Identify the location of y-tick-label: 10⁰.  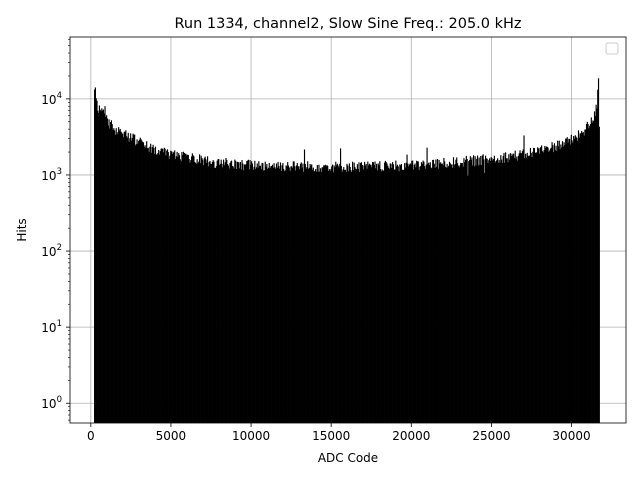
(51, 403).